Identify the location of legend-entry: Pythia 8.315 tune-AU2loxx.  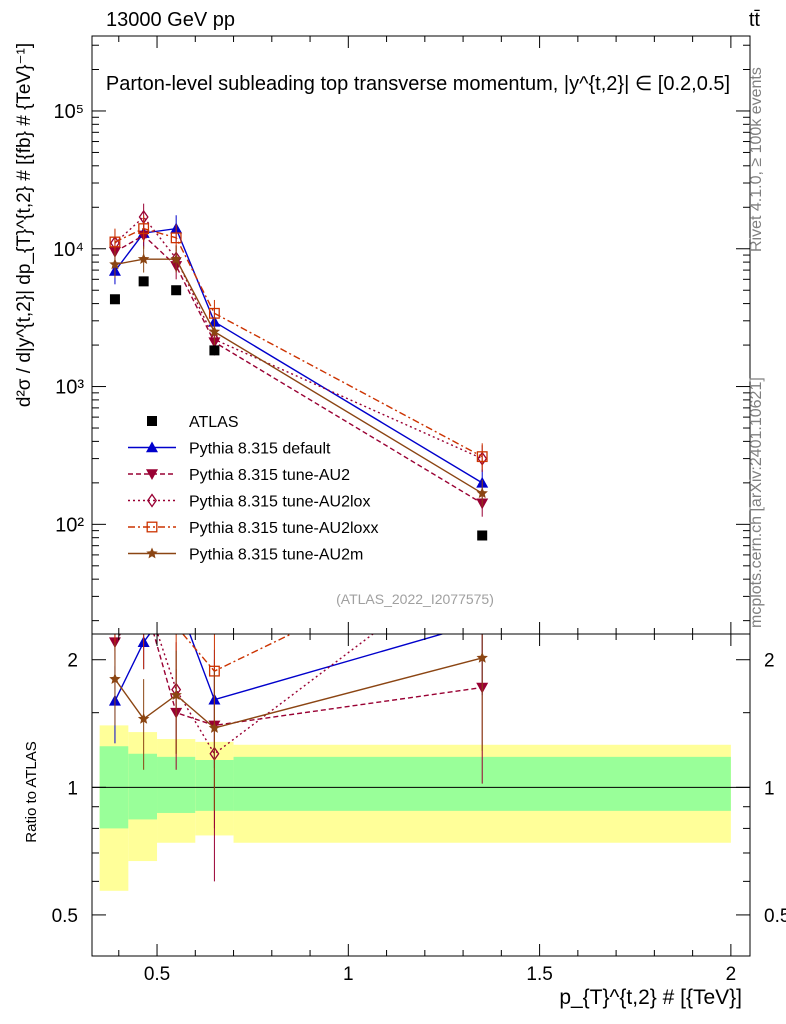
(253, 528).